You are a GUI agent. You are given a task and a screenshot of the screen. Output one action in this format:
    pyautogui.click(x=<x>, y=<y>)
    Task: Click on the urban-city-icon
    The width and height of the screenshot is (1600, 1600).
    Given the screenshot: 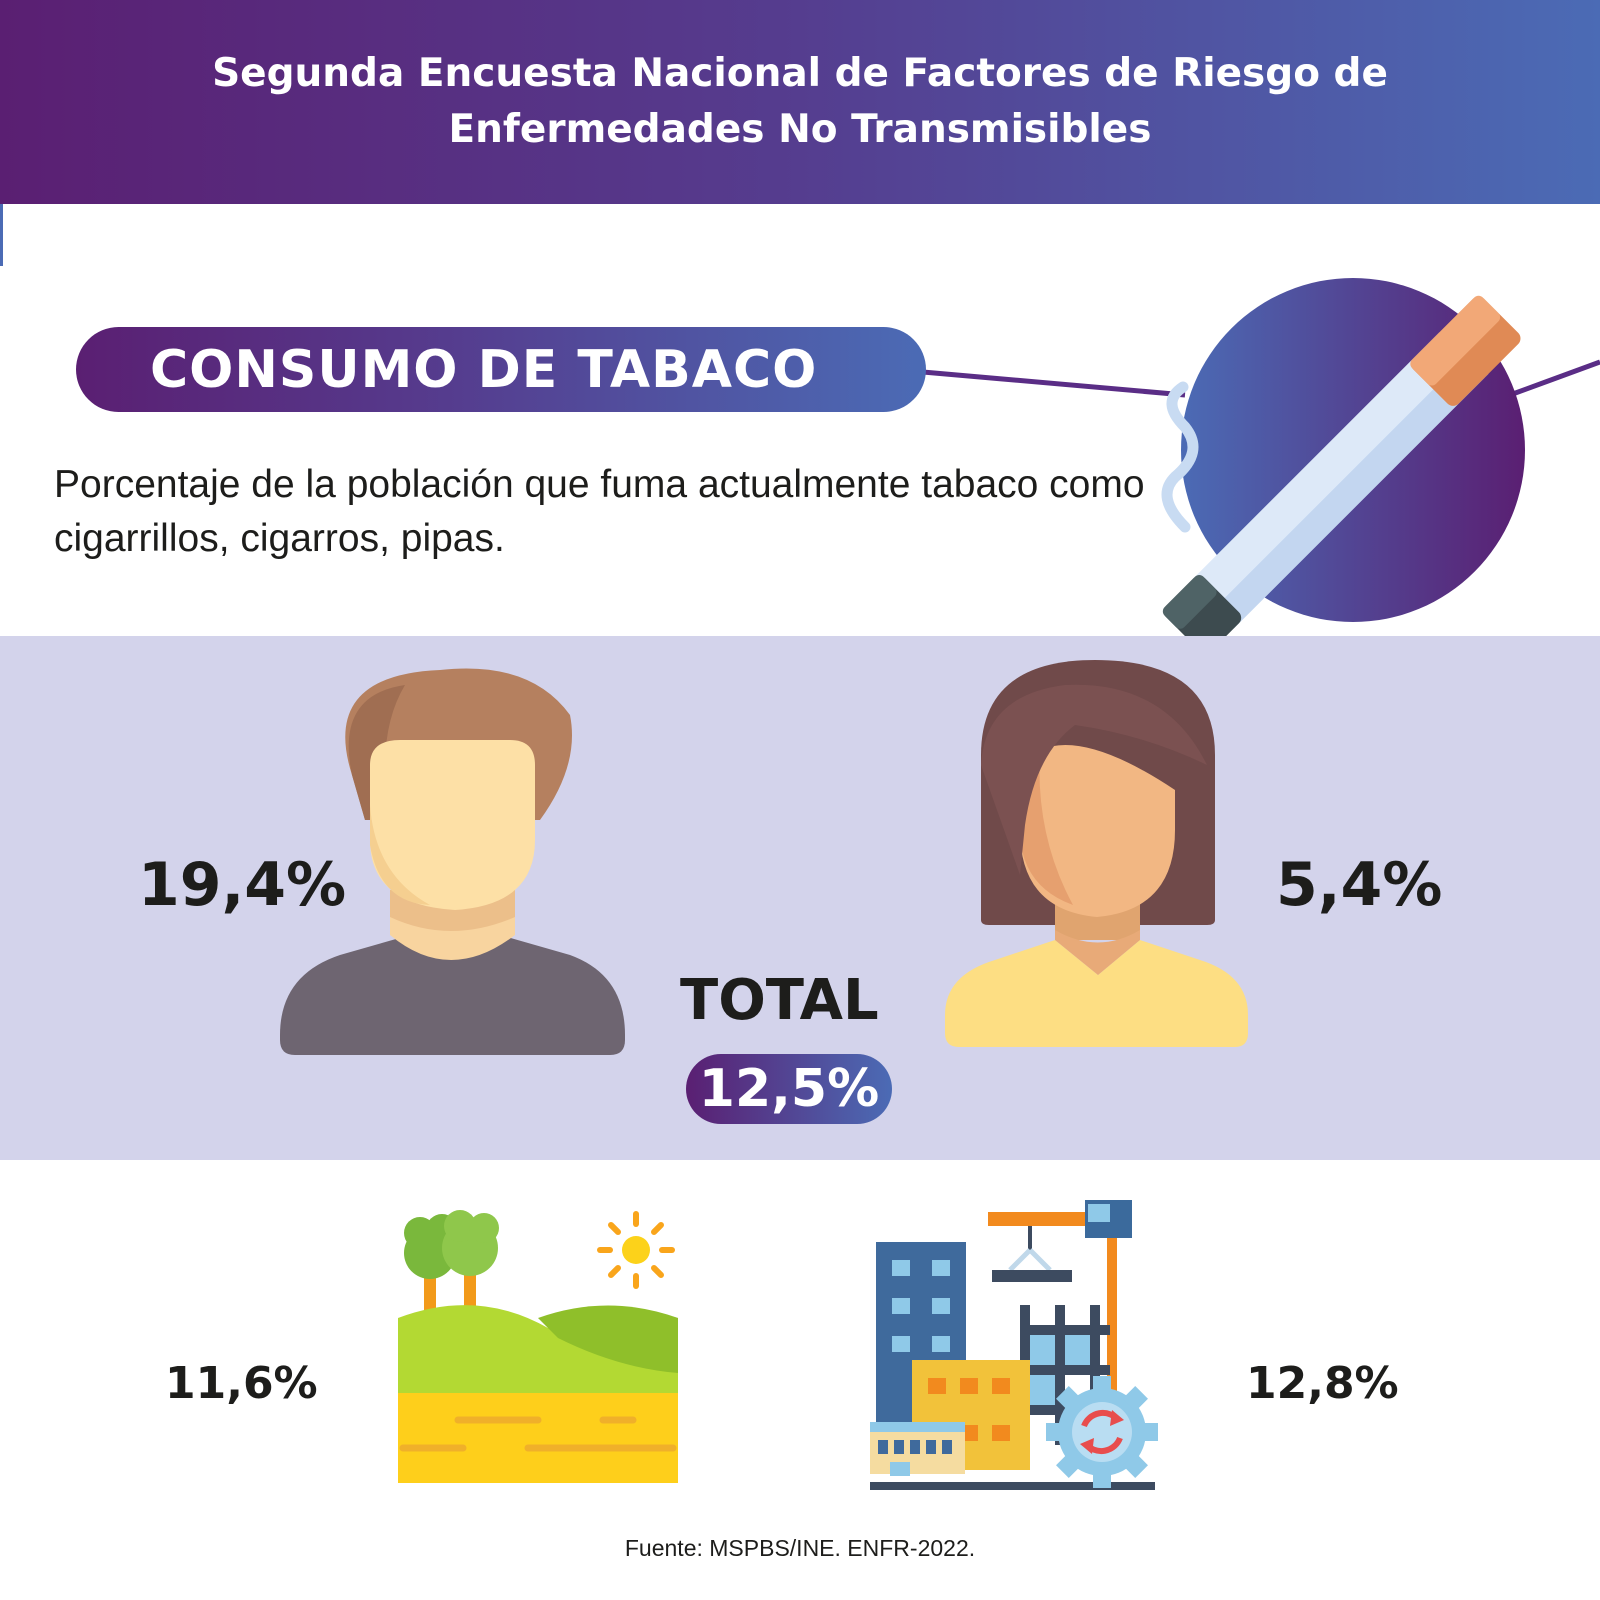 What is the action you would take?
    pyautogui.click(x=1014, y=1345)
    